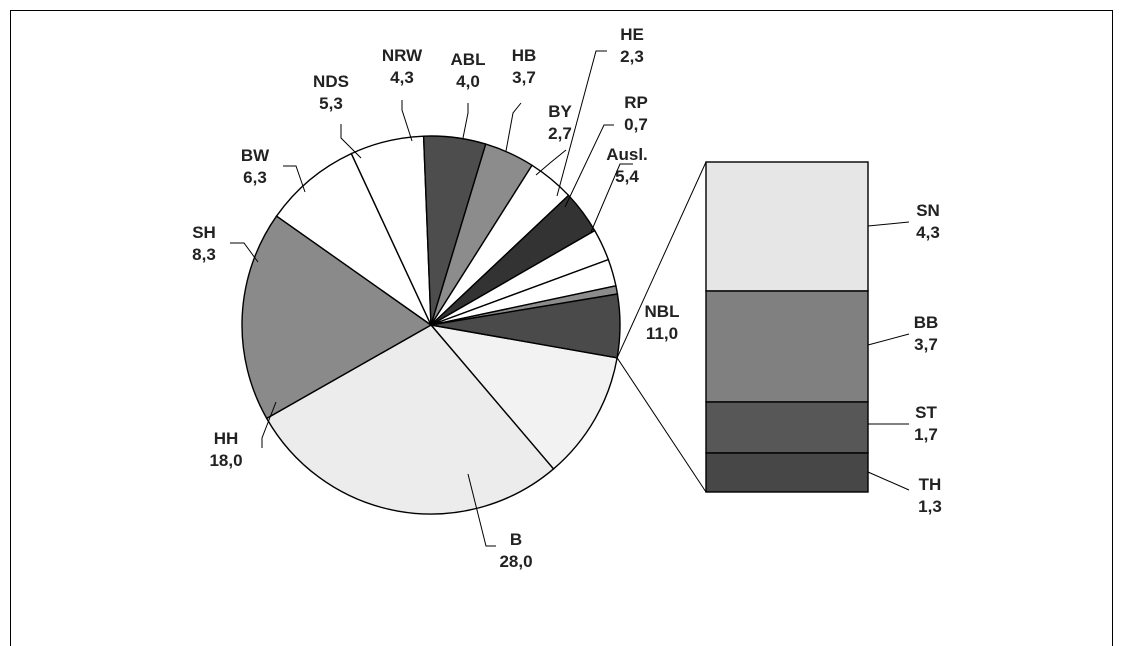 The width and height of the screenshot is (1123, 646). I want to click on bar-segment-st, so click(787, 427).